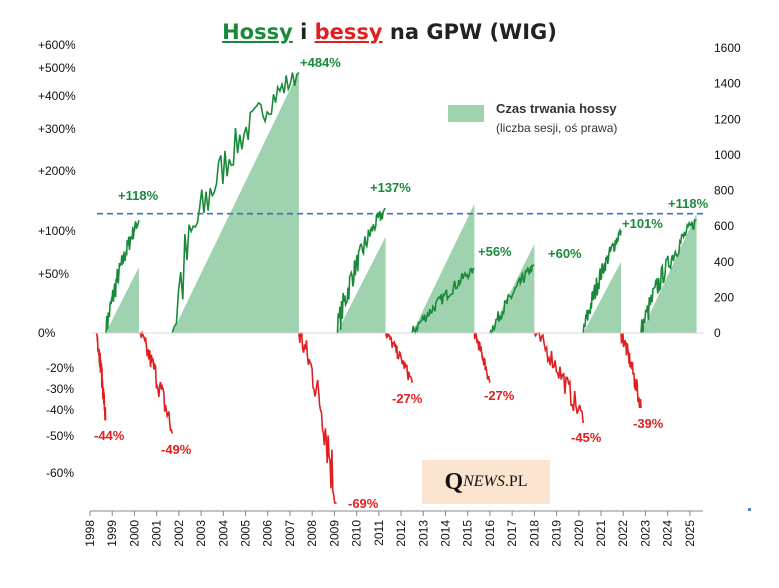 The width and height of the screenshot is (779, 588). I want to click on x-tick-label: 1998, so click(90, 533).